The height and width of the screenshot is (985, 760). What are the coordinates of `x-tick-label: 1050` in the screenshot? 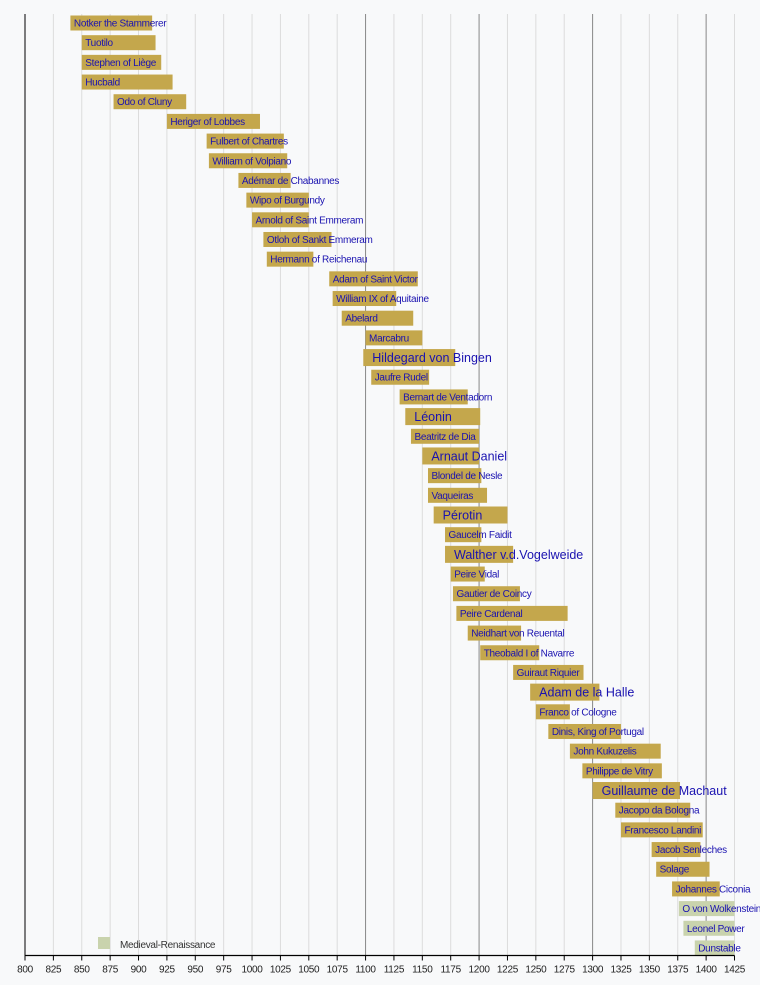 It's located at (309, 970).